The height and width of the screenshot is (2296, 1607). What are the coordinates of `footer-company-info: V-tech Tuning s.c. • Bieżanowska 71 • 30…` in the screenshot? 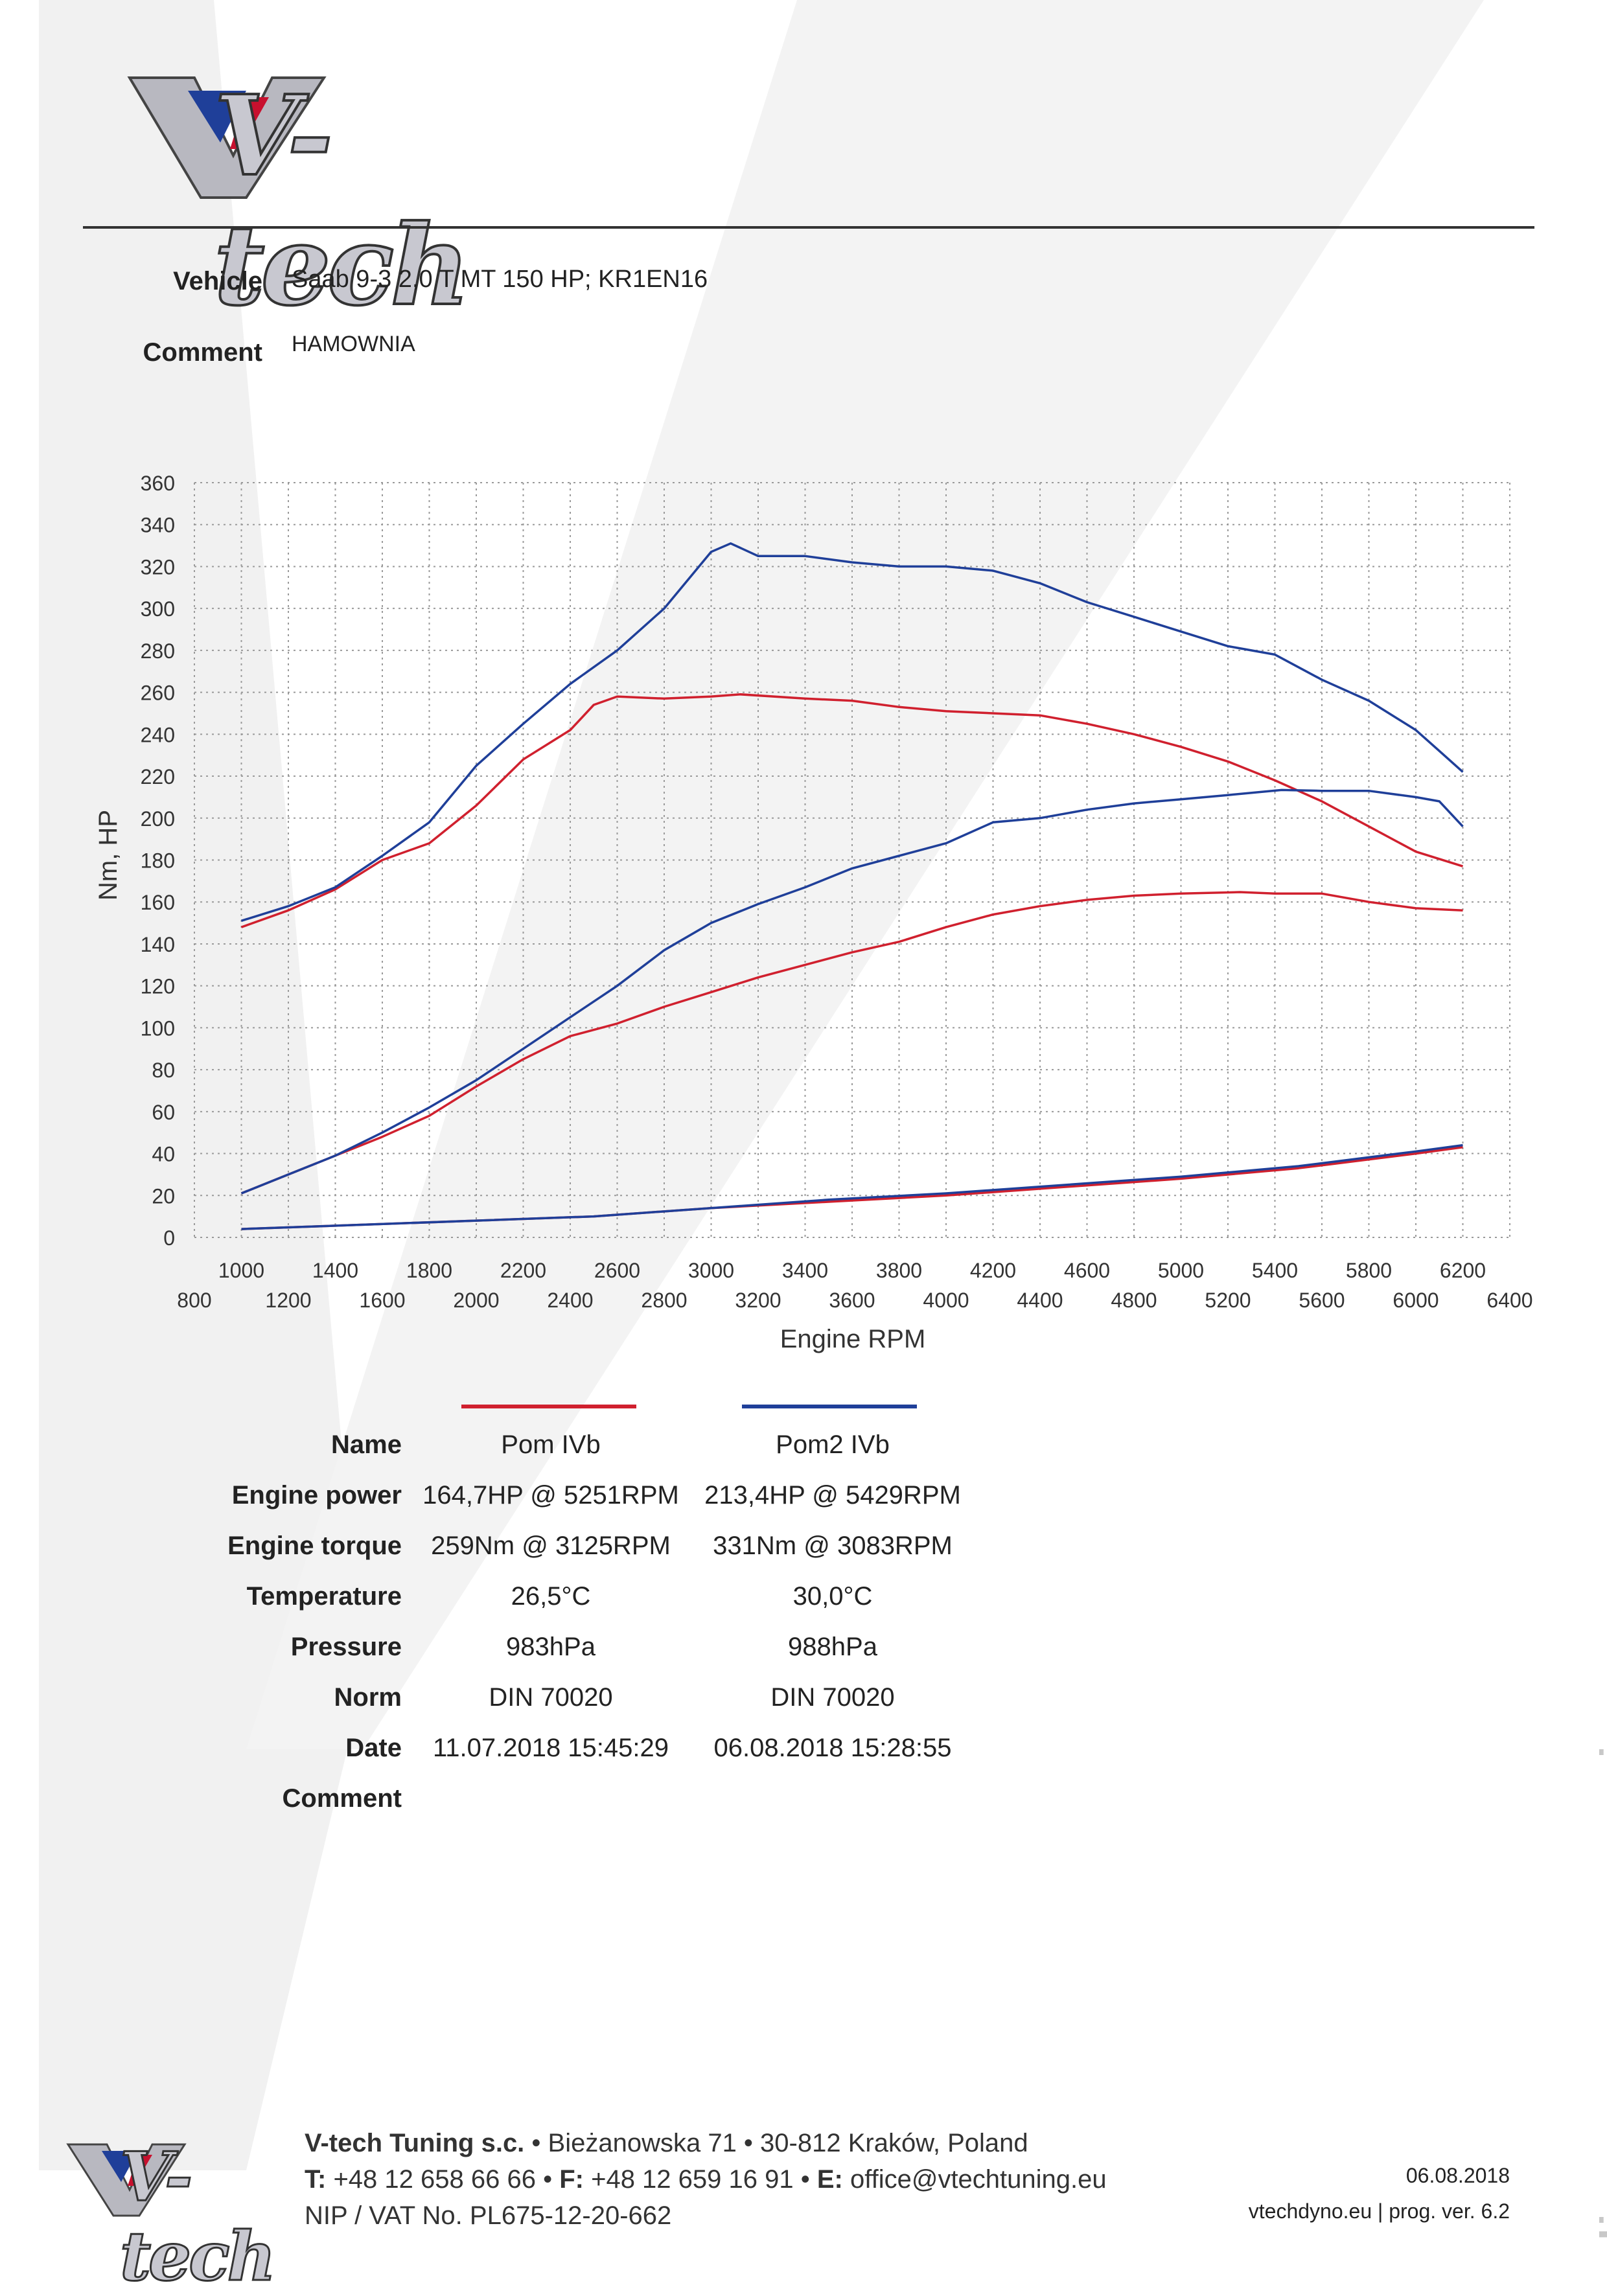 It's located at (706, 2179).